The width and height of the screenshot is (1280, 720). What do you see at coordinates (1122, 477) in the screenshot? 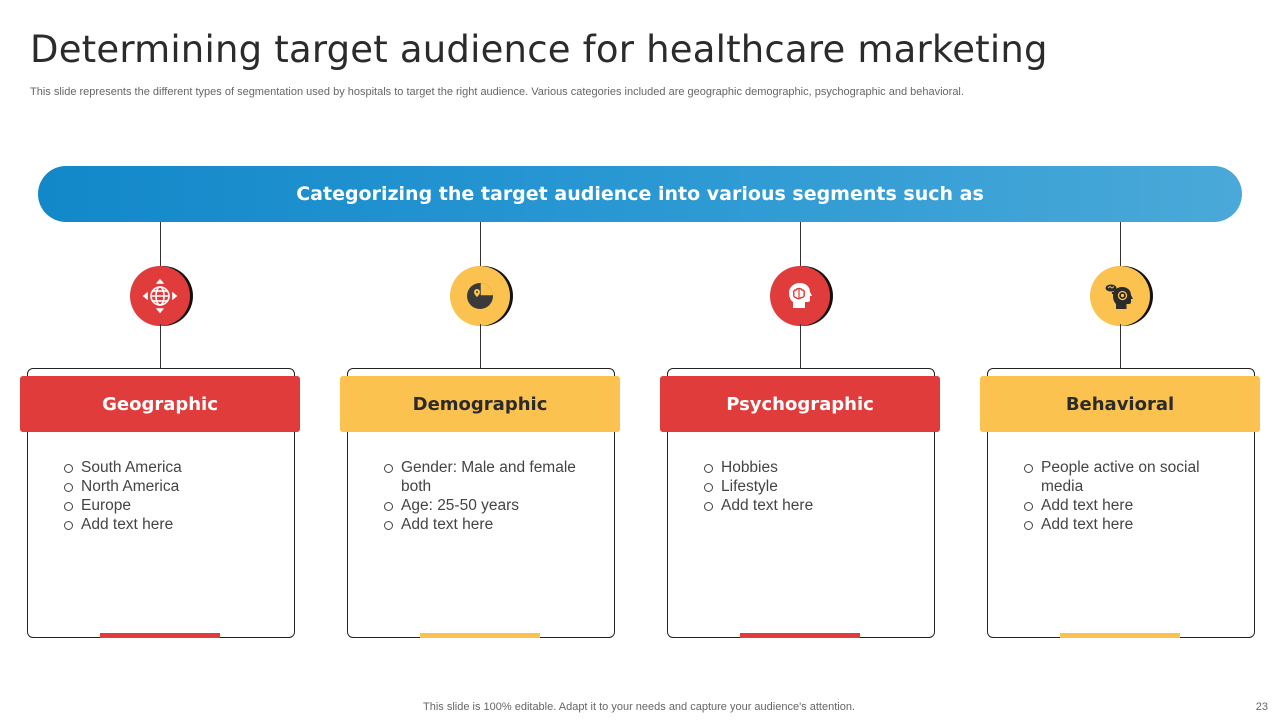
I see `list-item: People active on social media` at bounding box center [1122, 477].